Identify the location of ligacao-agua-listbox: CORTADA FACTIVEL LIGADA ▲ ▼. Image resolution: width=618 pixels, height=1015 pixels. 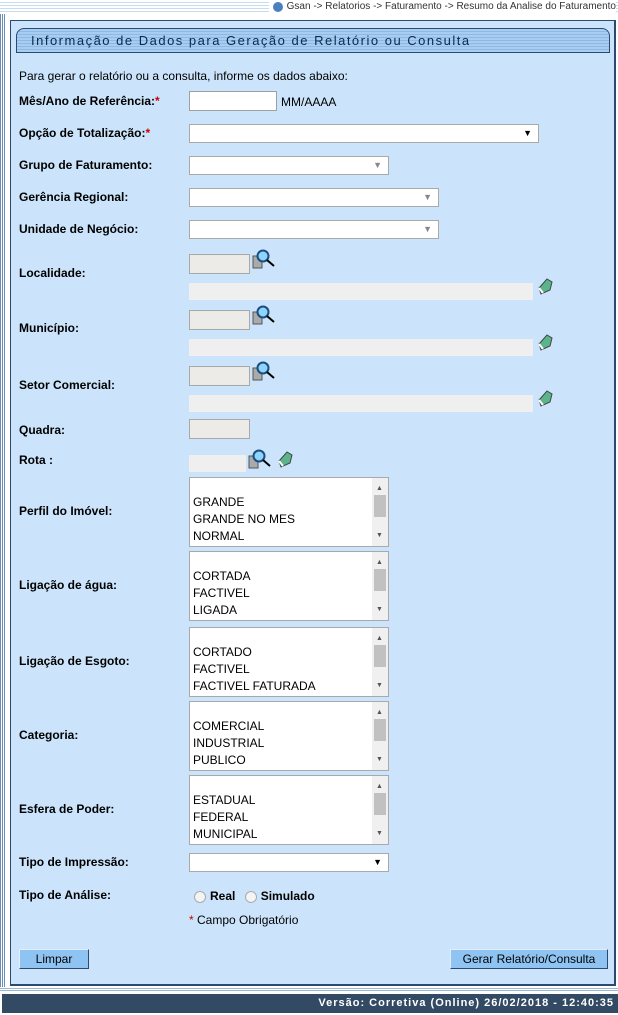
(289, 586).